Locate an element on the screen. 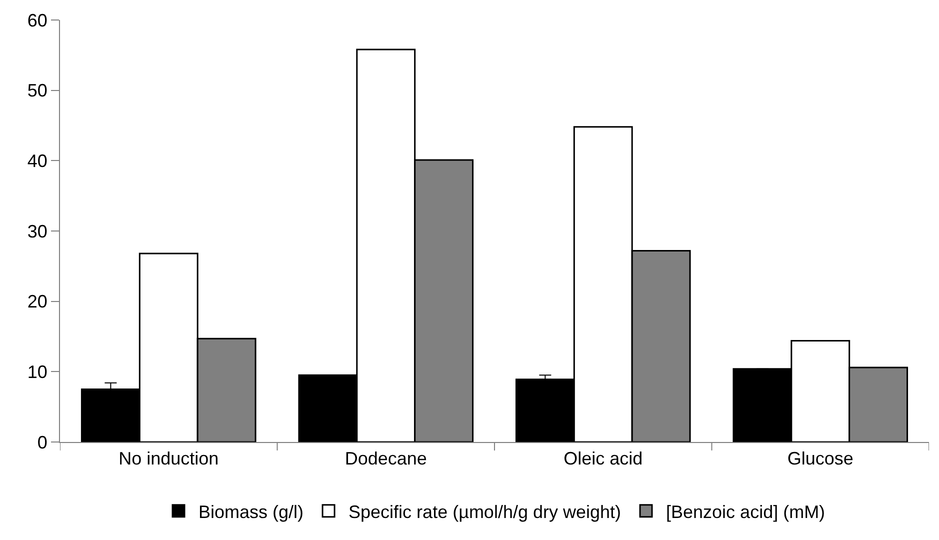  y-tick-label: 20 is located at coordinates (37, 302).